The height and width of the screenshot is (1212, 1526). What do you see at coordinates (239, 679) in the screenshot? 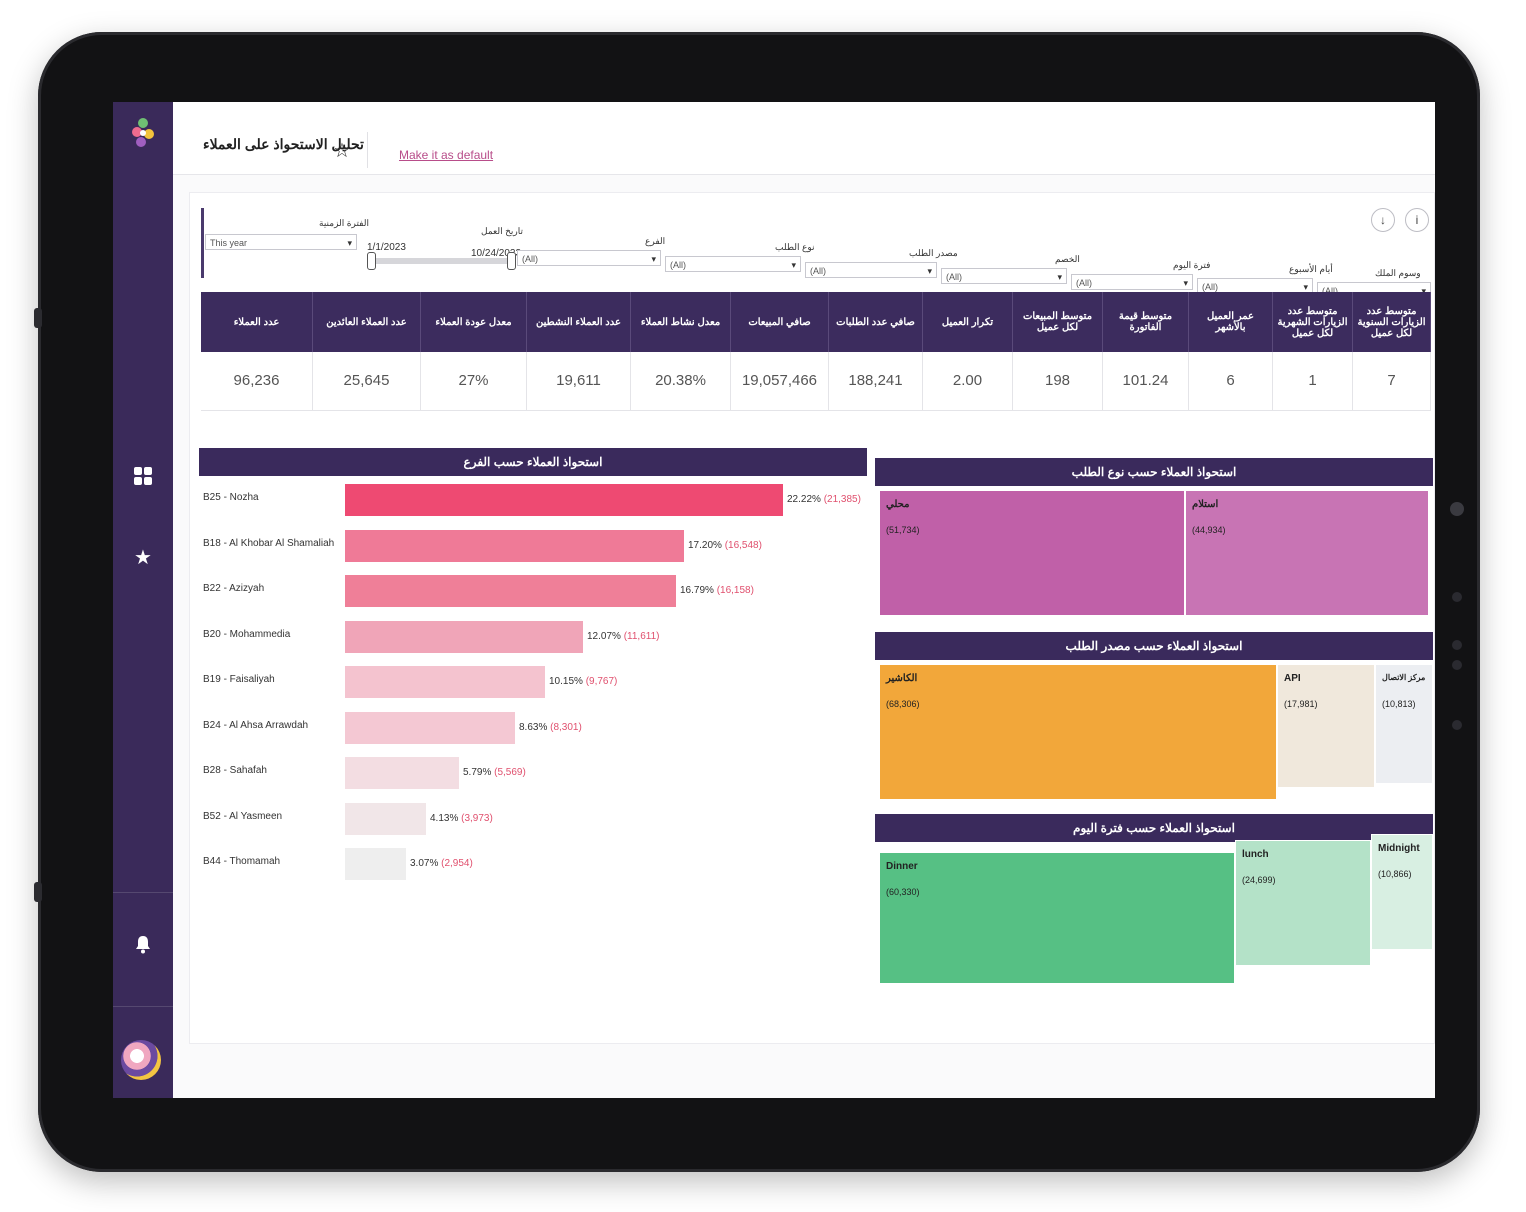
I see `branch-label: B19 - Faisaliyah` at bounding box center [239, 679].